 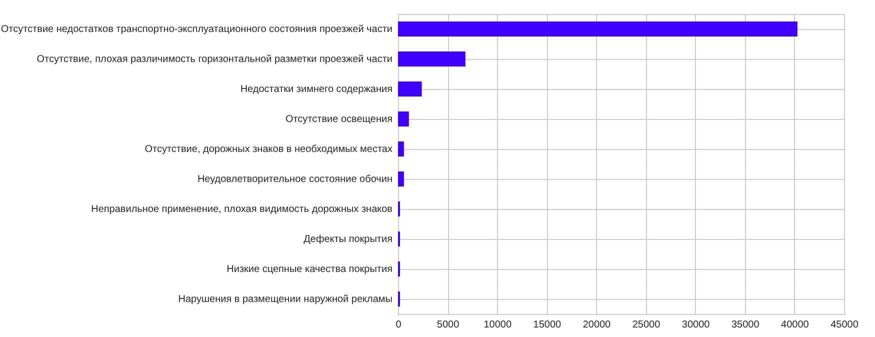 I want to click on y-tick-label: Отсутствие, дорожных знаков в необходимых местах, so click(x=268, y=149).